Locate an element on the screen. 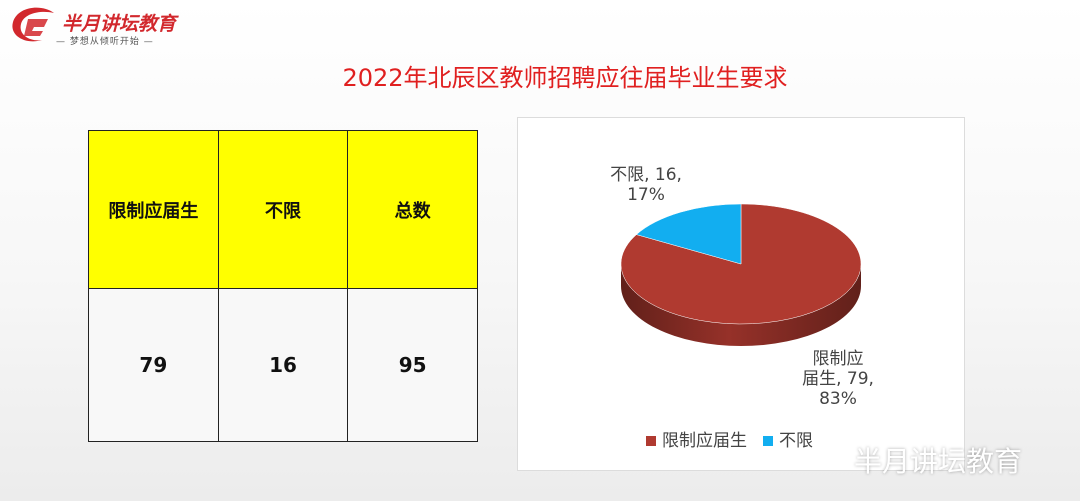 This screenshot has width=1080, height=501. table-row: 79 16 95 is located at coordinates (283, 365).